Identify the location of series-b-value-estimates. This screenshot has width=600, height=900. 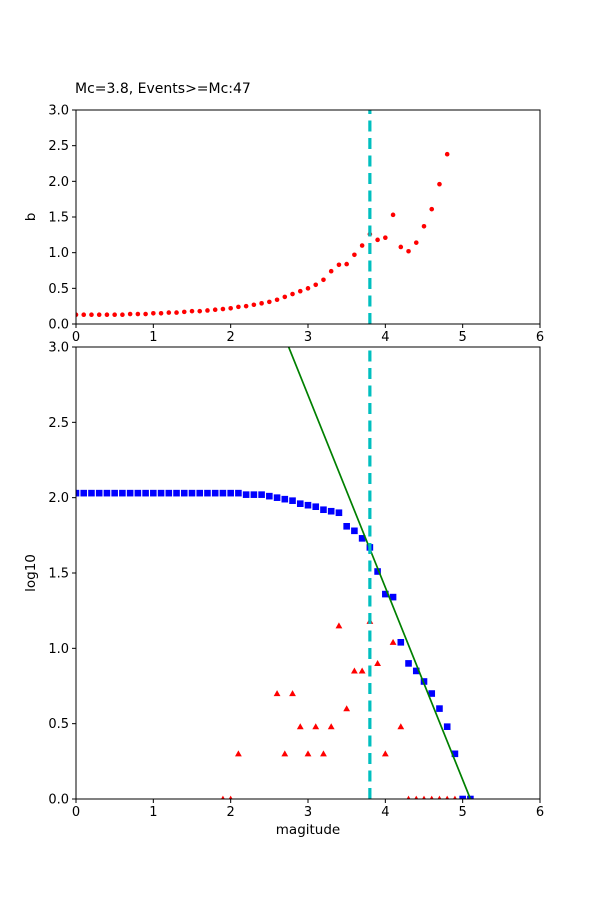
(263, 234).